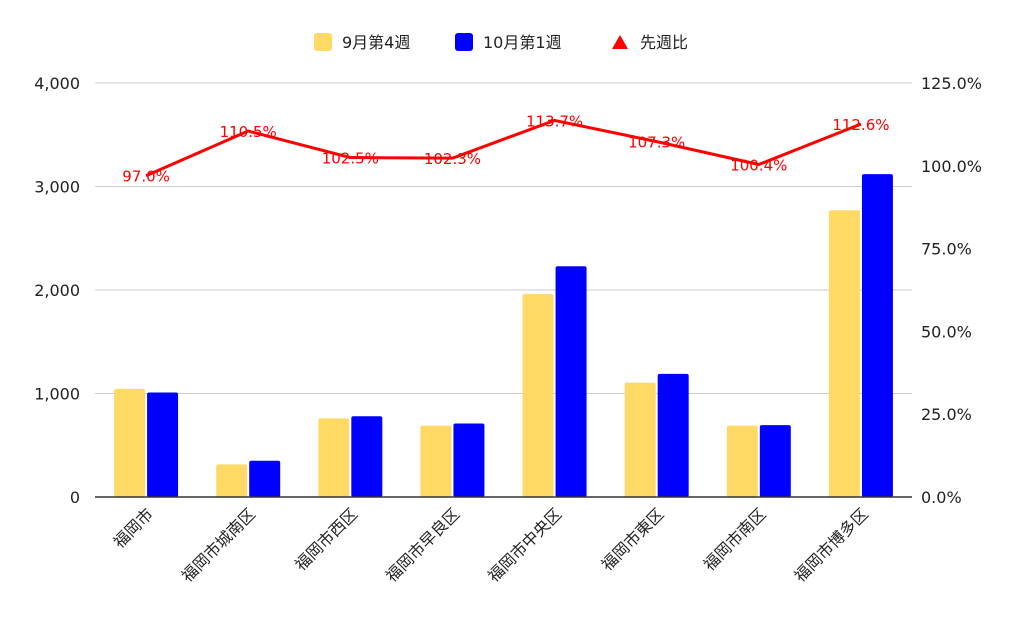  I want to click on left-tick-label: 4,000, so click(57, 83).